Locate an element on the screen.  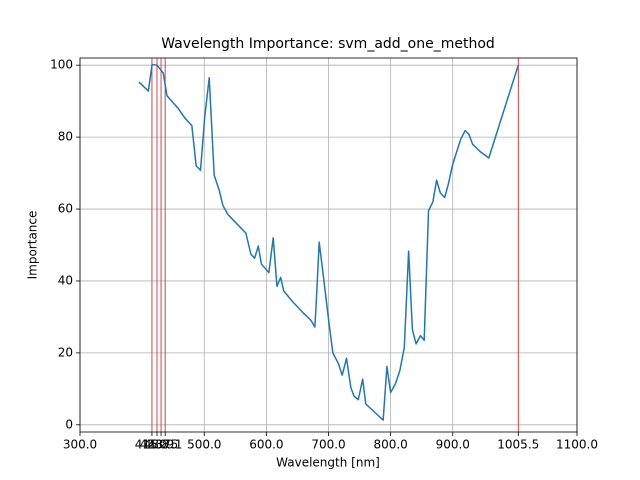
x-tick-label: 800.0 is located at coordinates (390, 445).